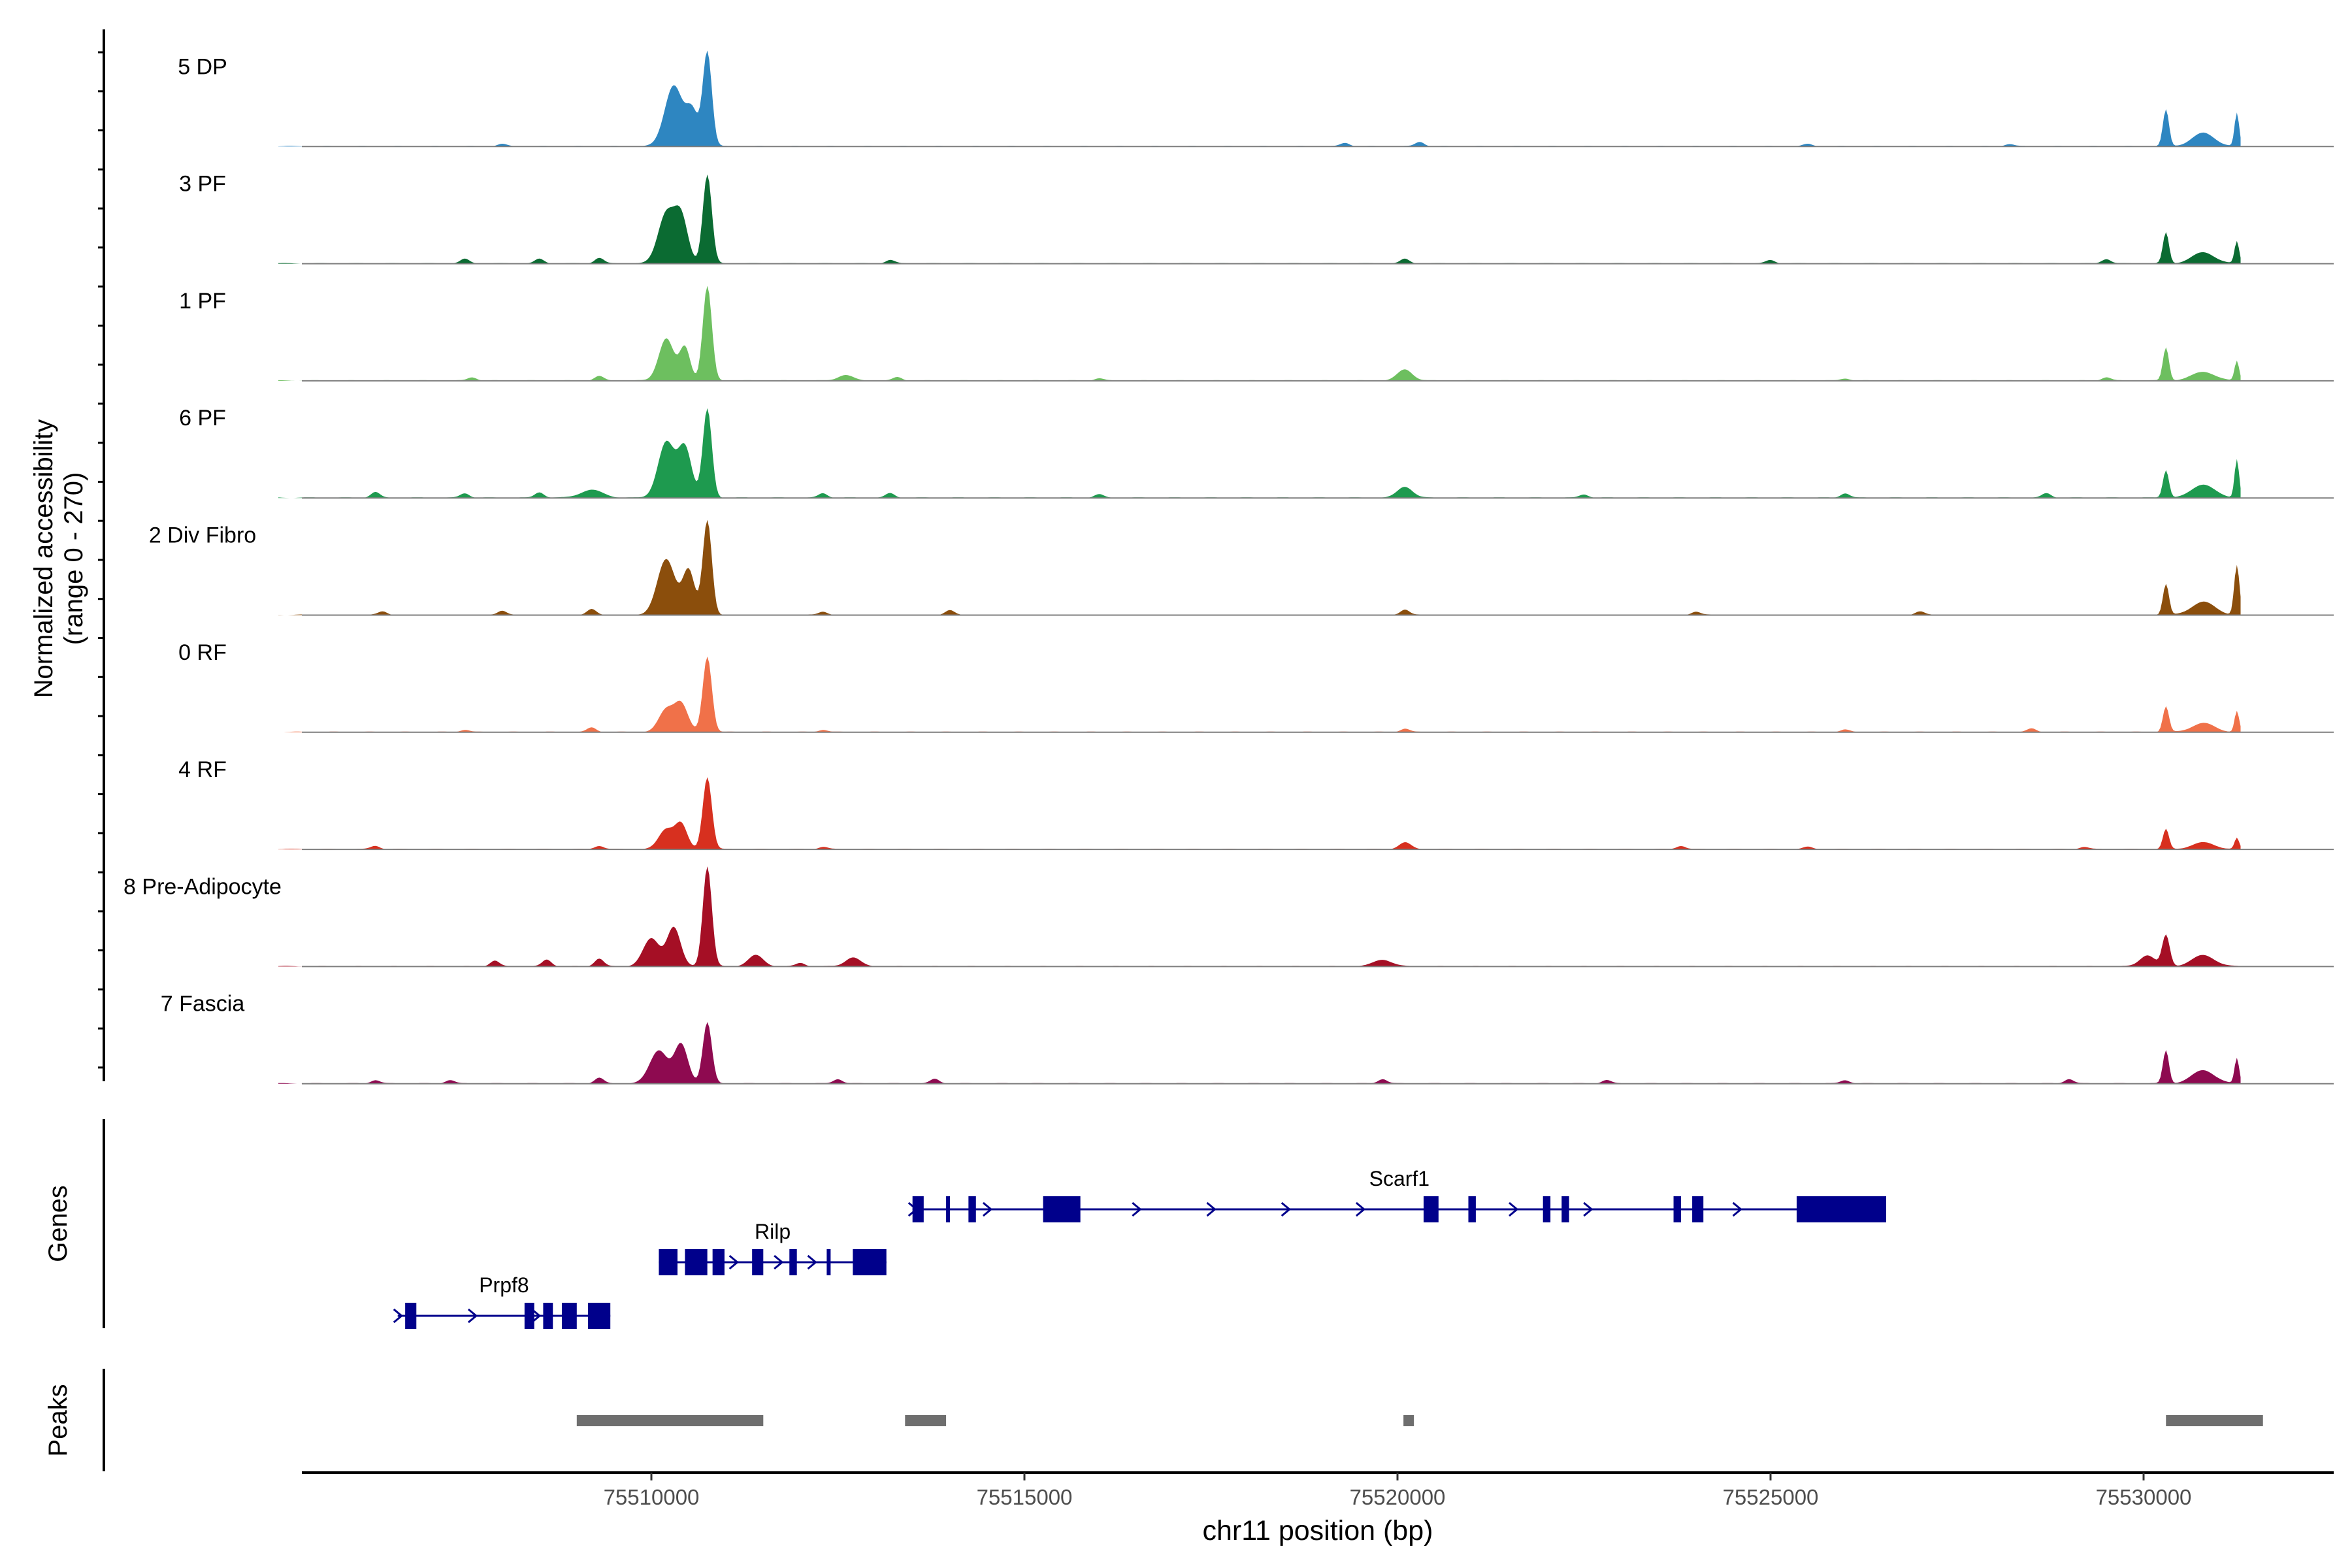 The image size is (2352, 1568). Describe the element at coordinates (202, 652) in the screenshot. I see `track-label: 0 RF` at that location.